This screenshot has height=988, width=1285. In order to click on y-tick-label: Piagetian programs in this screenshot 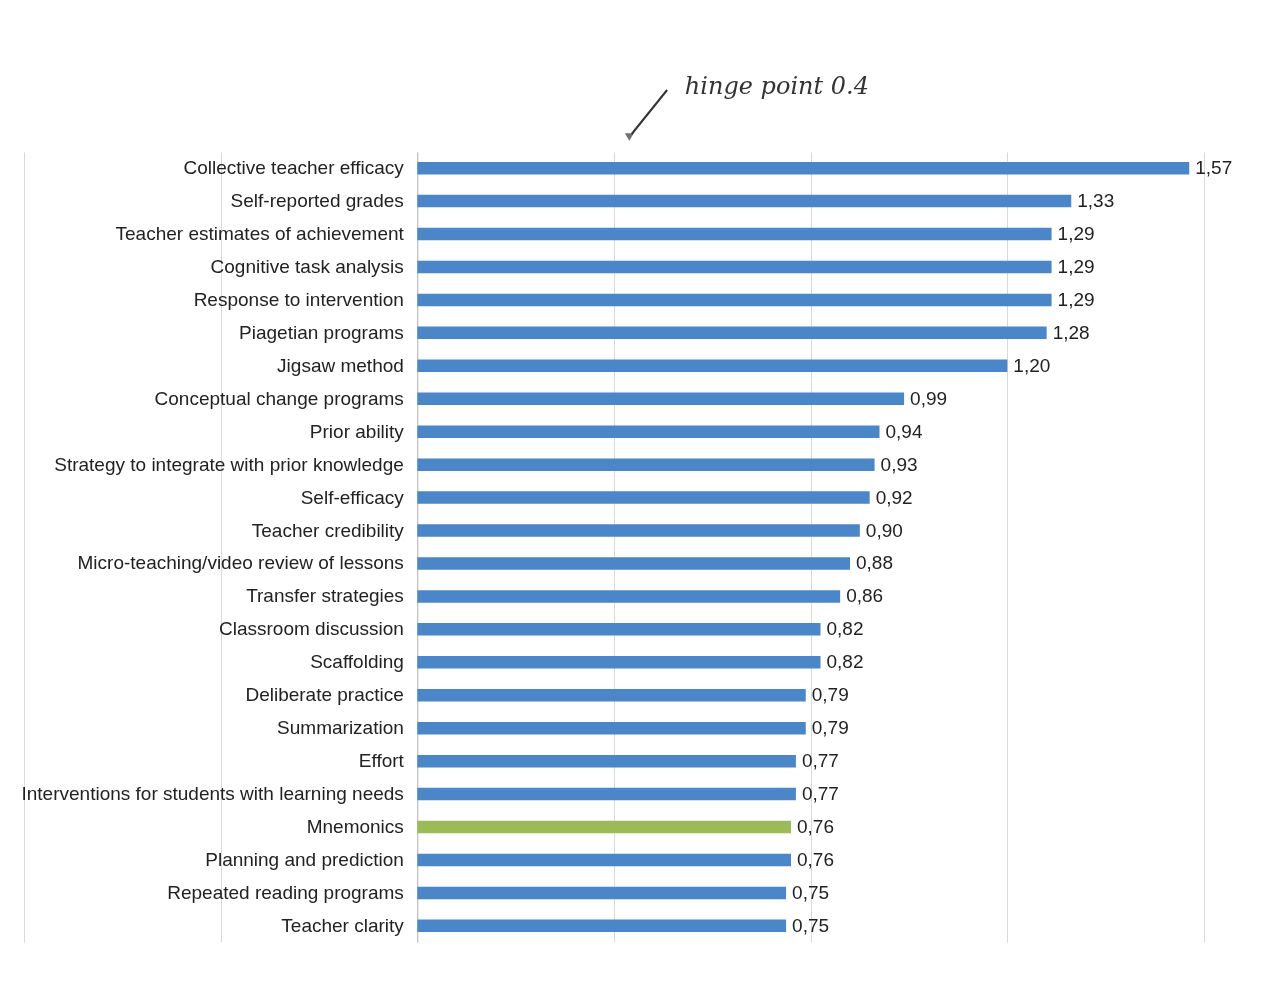, I will do `click(321, 332)`.